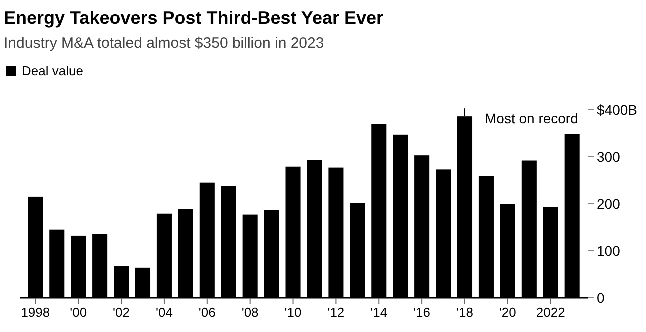 Image resolution: width=646 pixels, height=332 pixels. I want to click on x-tick-label: '20, so click(507, 312).